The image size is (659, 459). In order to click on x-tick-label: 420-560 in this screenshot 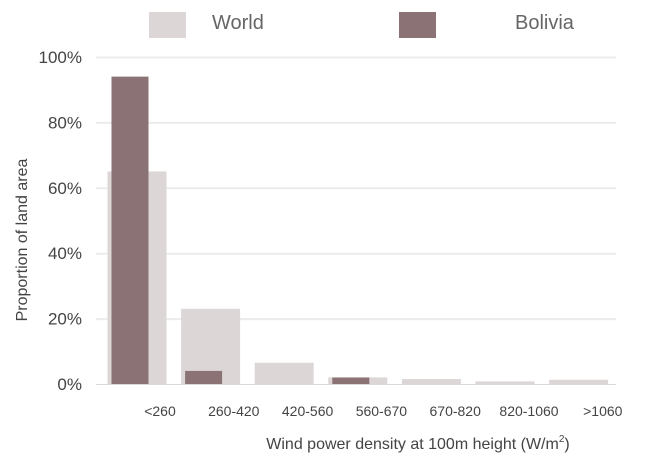, I will do `click(308, 411)`.